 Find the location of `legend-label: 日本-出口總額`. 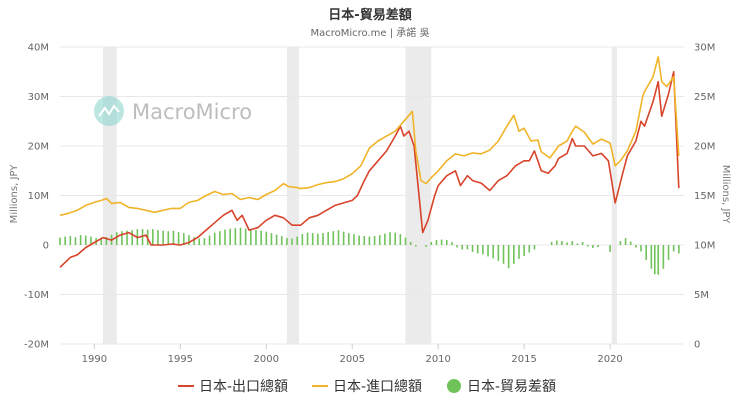

legend-label: 日本-出口總額 is located at coordinates (243, 386).